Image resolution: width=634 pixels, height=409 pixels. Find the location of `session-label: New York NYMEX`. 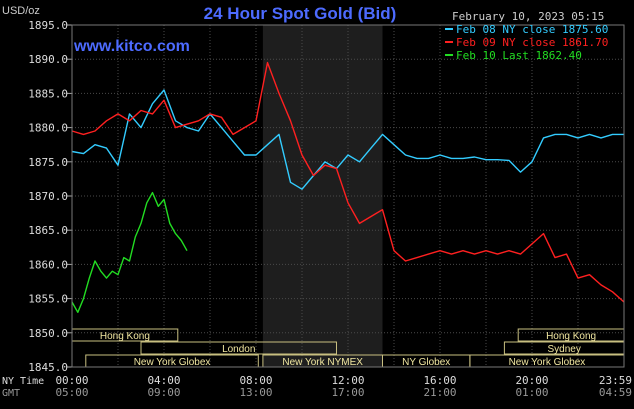

session-label: New York NYMEX is located at coordinates (322, 362).